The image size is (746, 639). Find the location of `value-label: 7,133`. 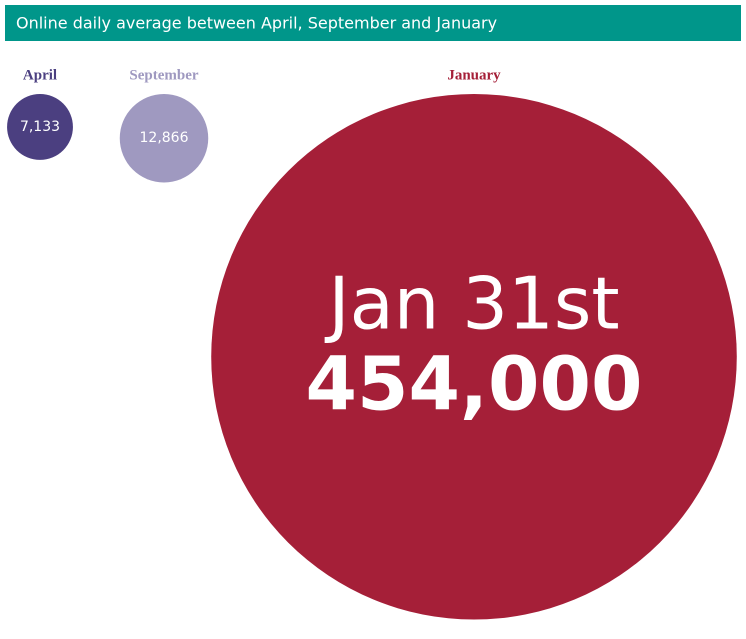

value-label: 7,133 is located at coordinates (40, 127).